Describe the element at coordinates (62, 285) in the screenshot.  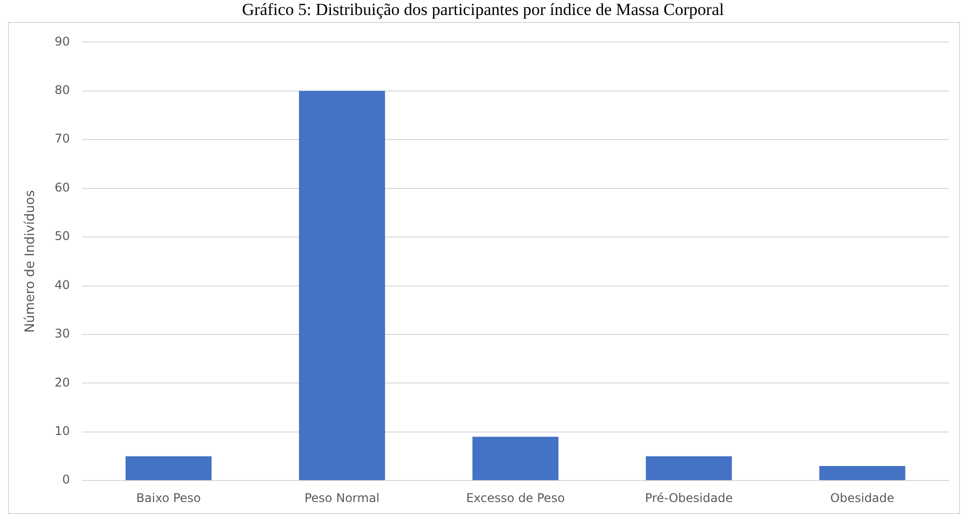
I see `y-tick-label: 40` at that location.